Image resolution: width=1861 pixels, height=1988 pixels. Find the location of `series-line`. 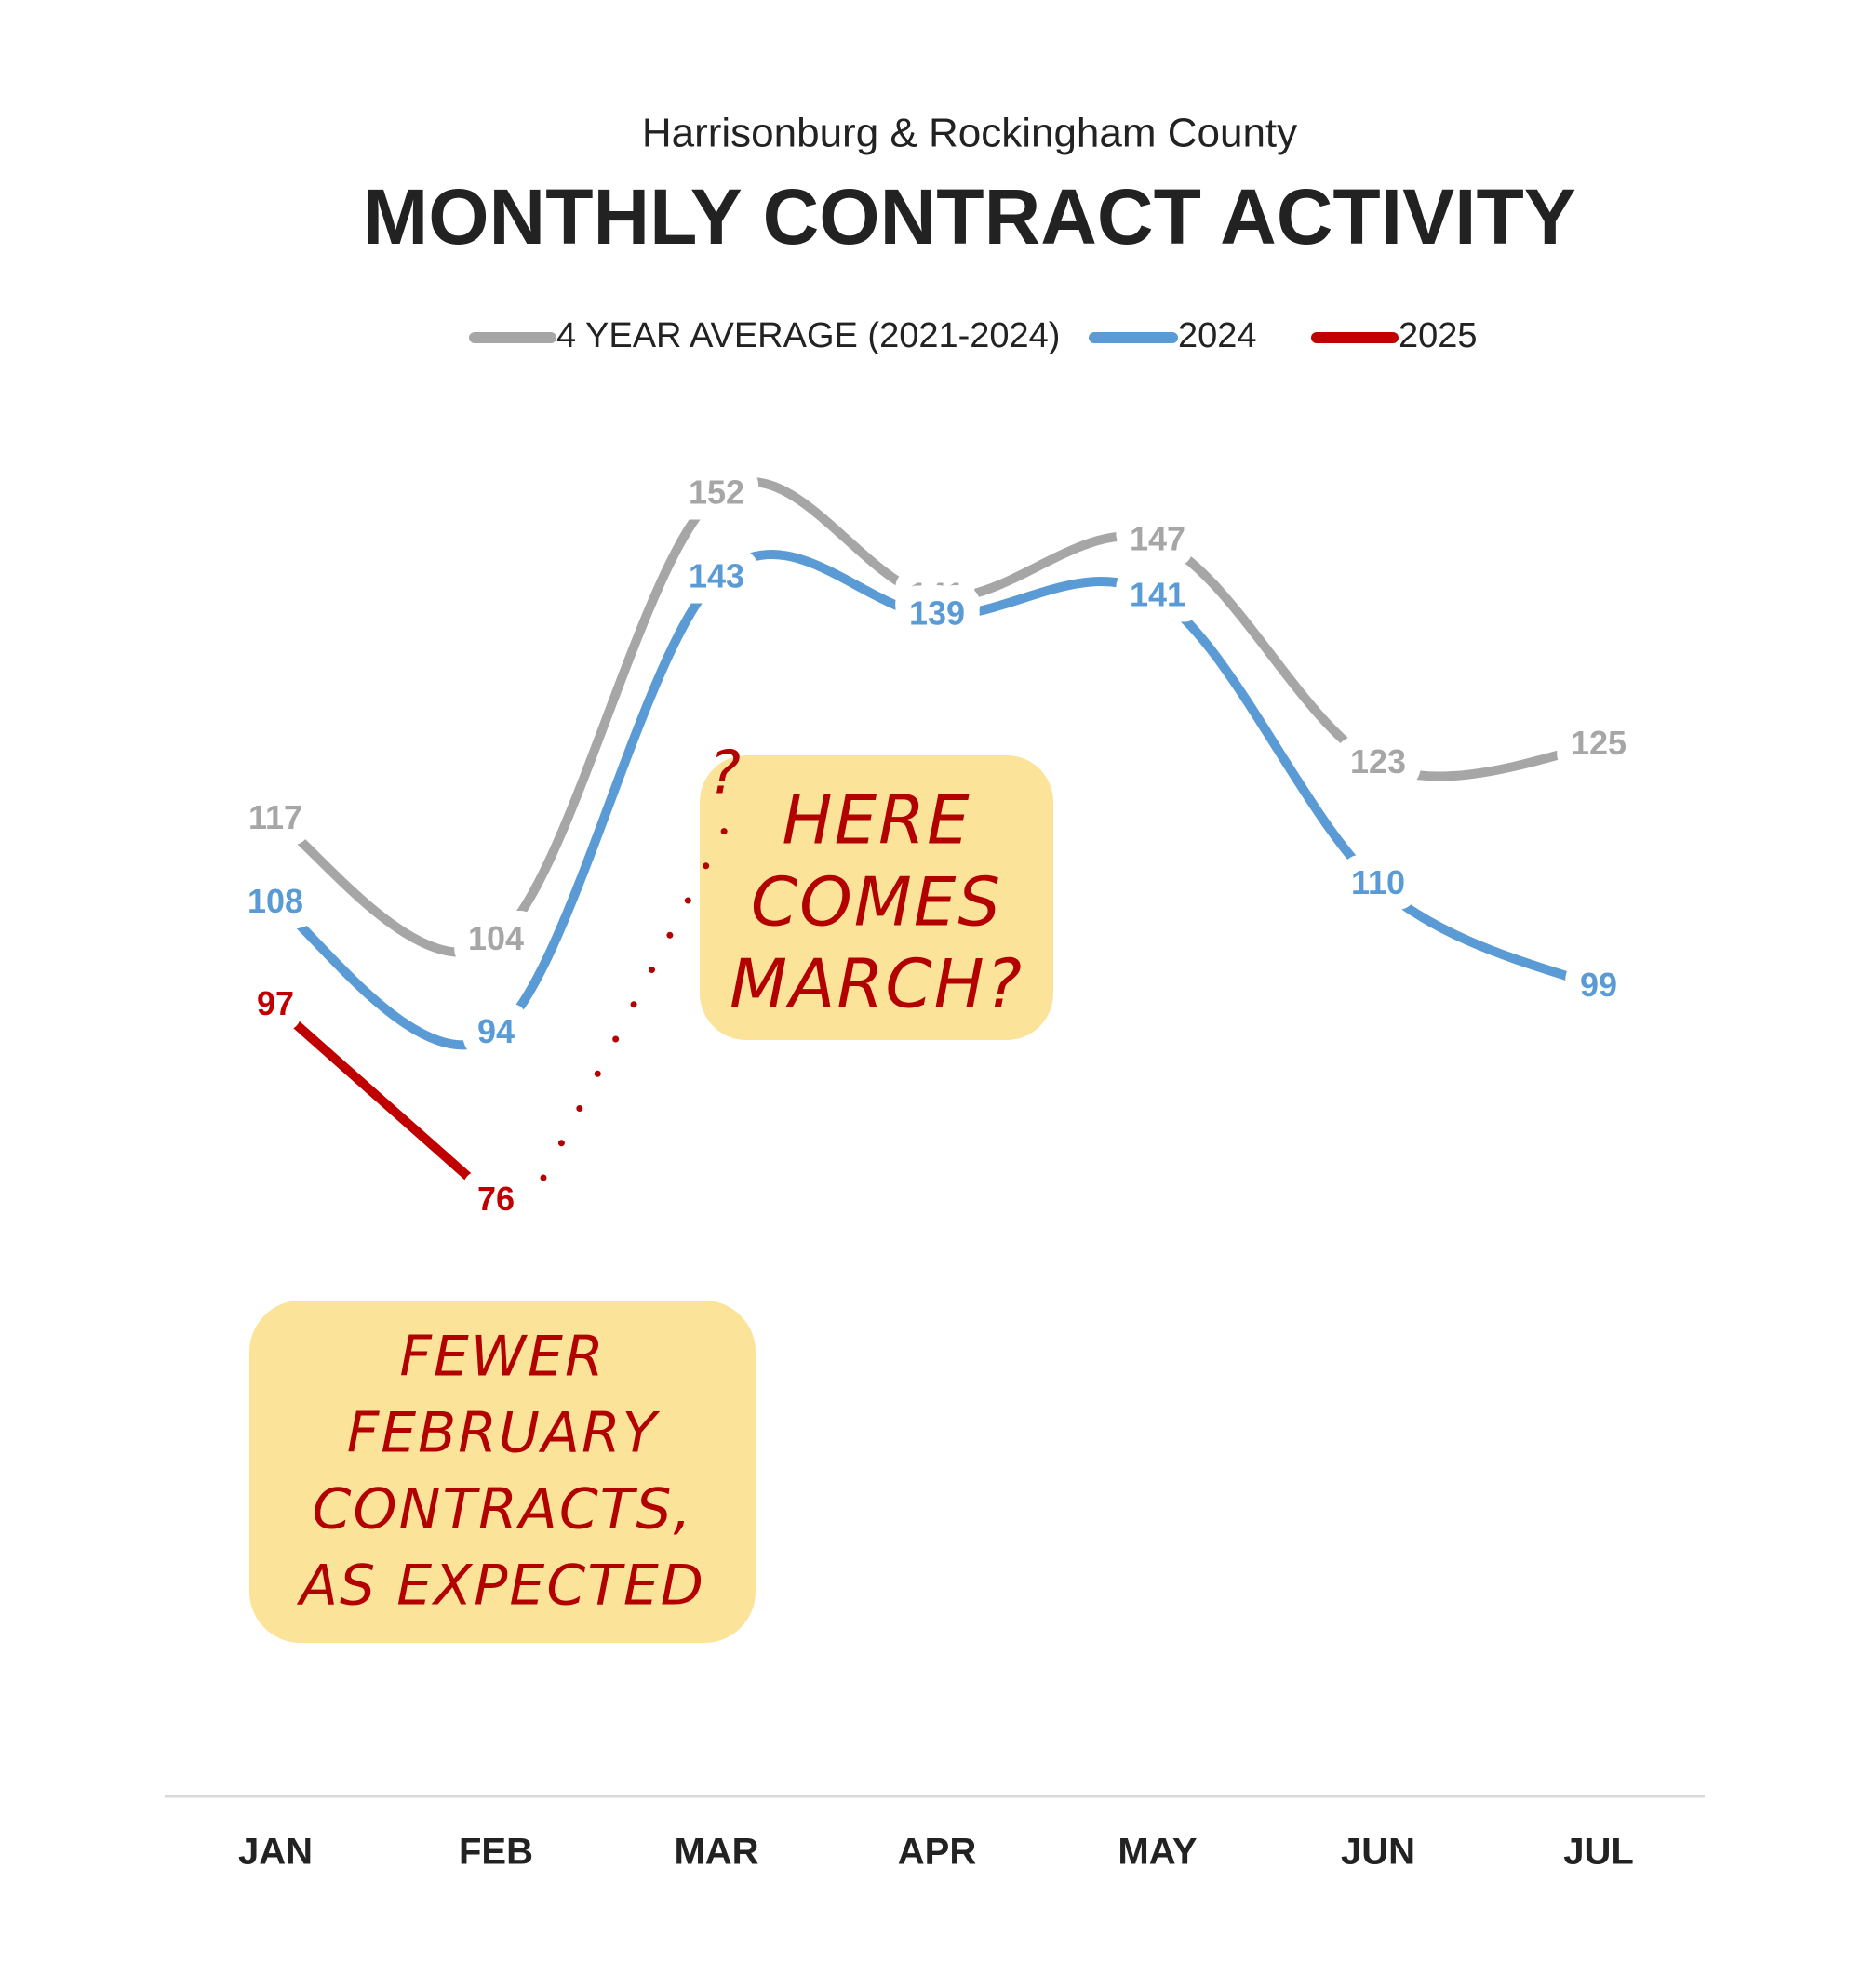

series-line is located at coordinates (386, 1104).